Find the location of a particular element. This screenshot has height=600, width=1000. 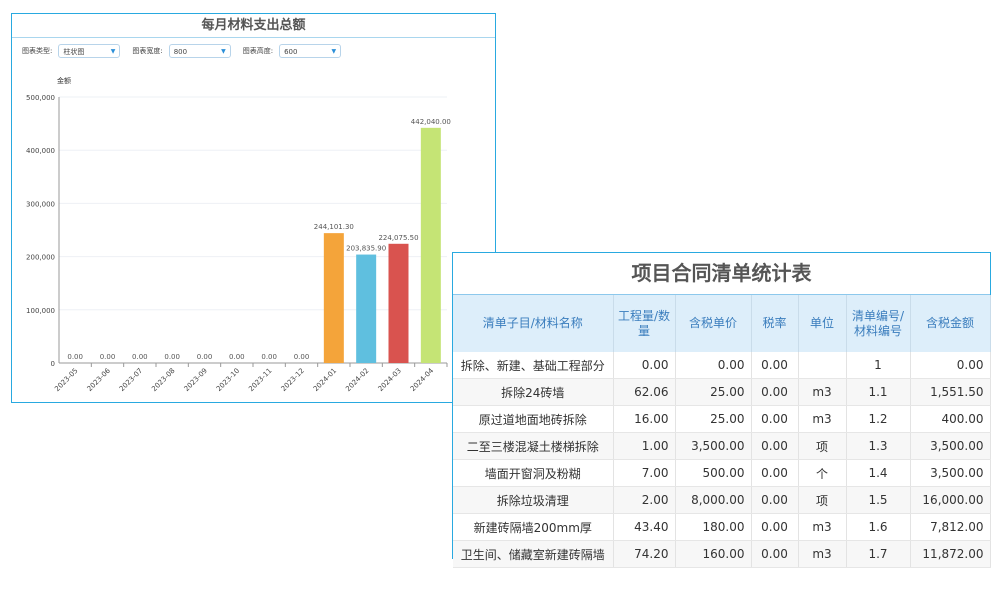

table-row: 拆除24砖墙 62.06 25.00 0.00 m3 1.1 1,551.50 is located at coordinates (722, 392).